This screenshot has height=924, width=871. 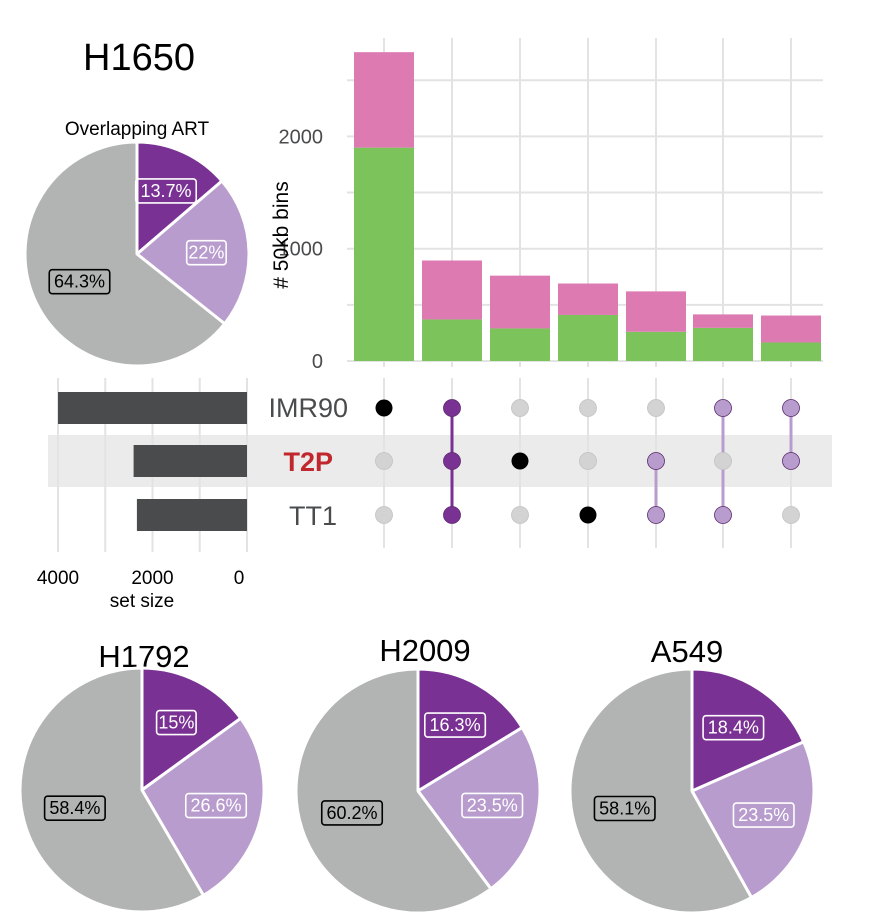 I want to click on set-label-imr90: IMR90, so click(x=308, y=408).